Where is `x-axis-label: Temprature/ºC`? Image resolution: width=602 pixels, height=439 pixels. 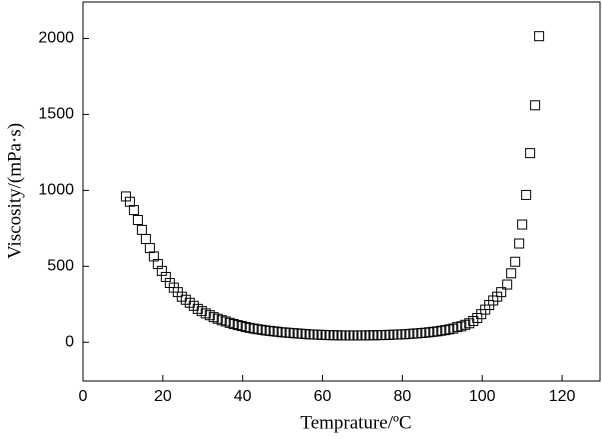
x-axis-label: Temprature/ºC is located at coordinates (355, 422).